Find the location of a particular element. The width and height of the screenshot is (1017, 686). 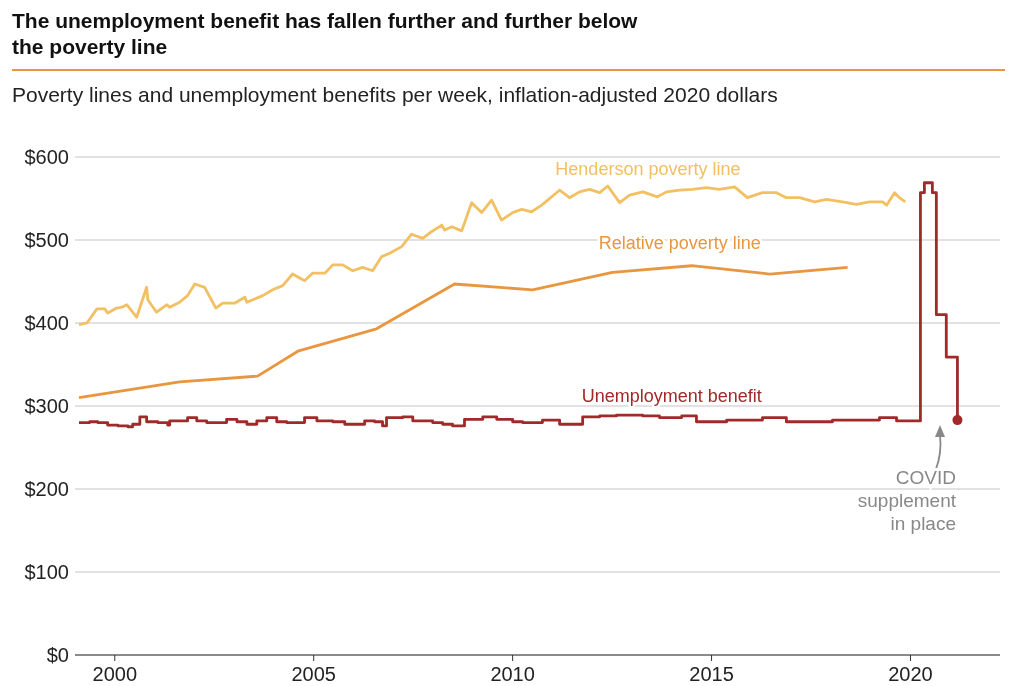

x-tick-label: 2020 is located at coordinates (910, 674).